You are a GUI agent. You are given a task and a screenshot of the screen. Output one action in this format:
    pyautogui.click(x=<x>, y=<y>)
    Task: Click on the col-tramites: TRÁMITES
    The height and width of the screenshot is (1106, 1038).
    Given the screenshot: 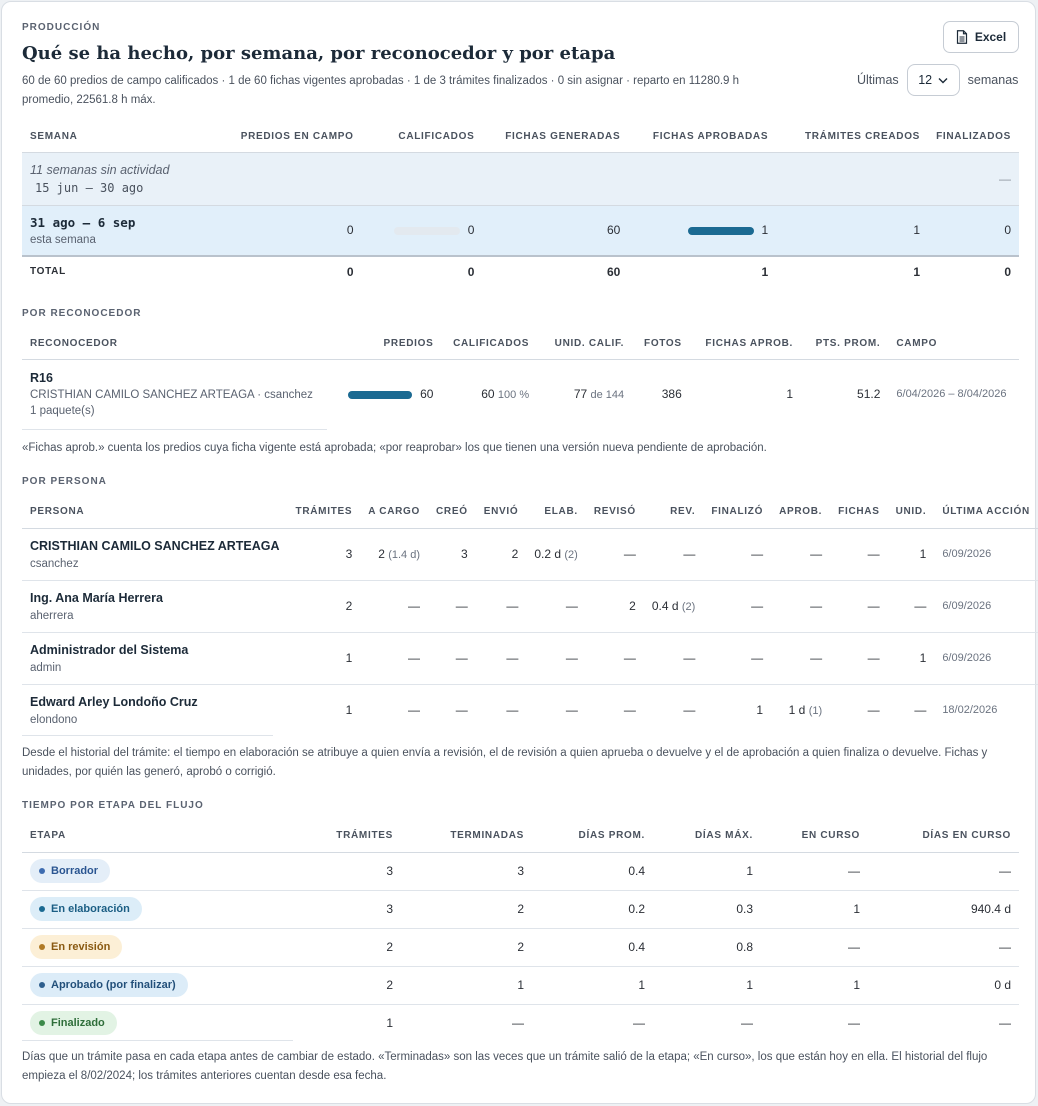 What is the action you would take?
    pyautogui.click(x=364, y=836)
    